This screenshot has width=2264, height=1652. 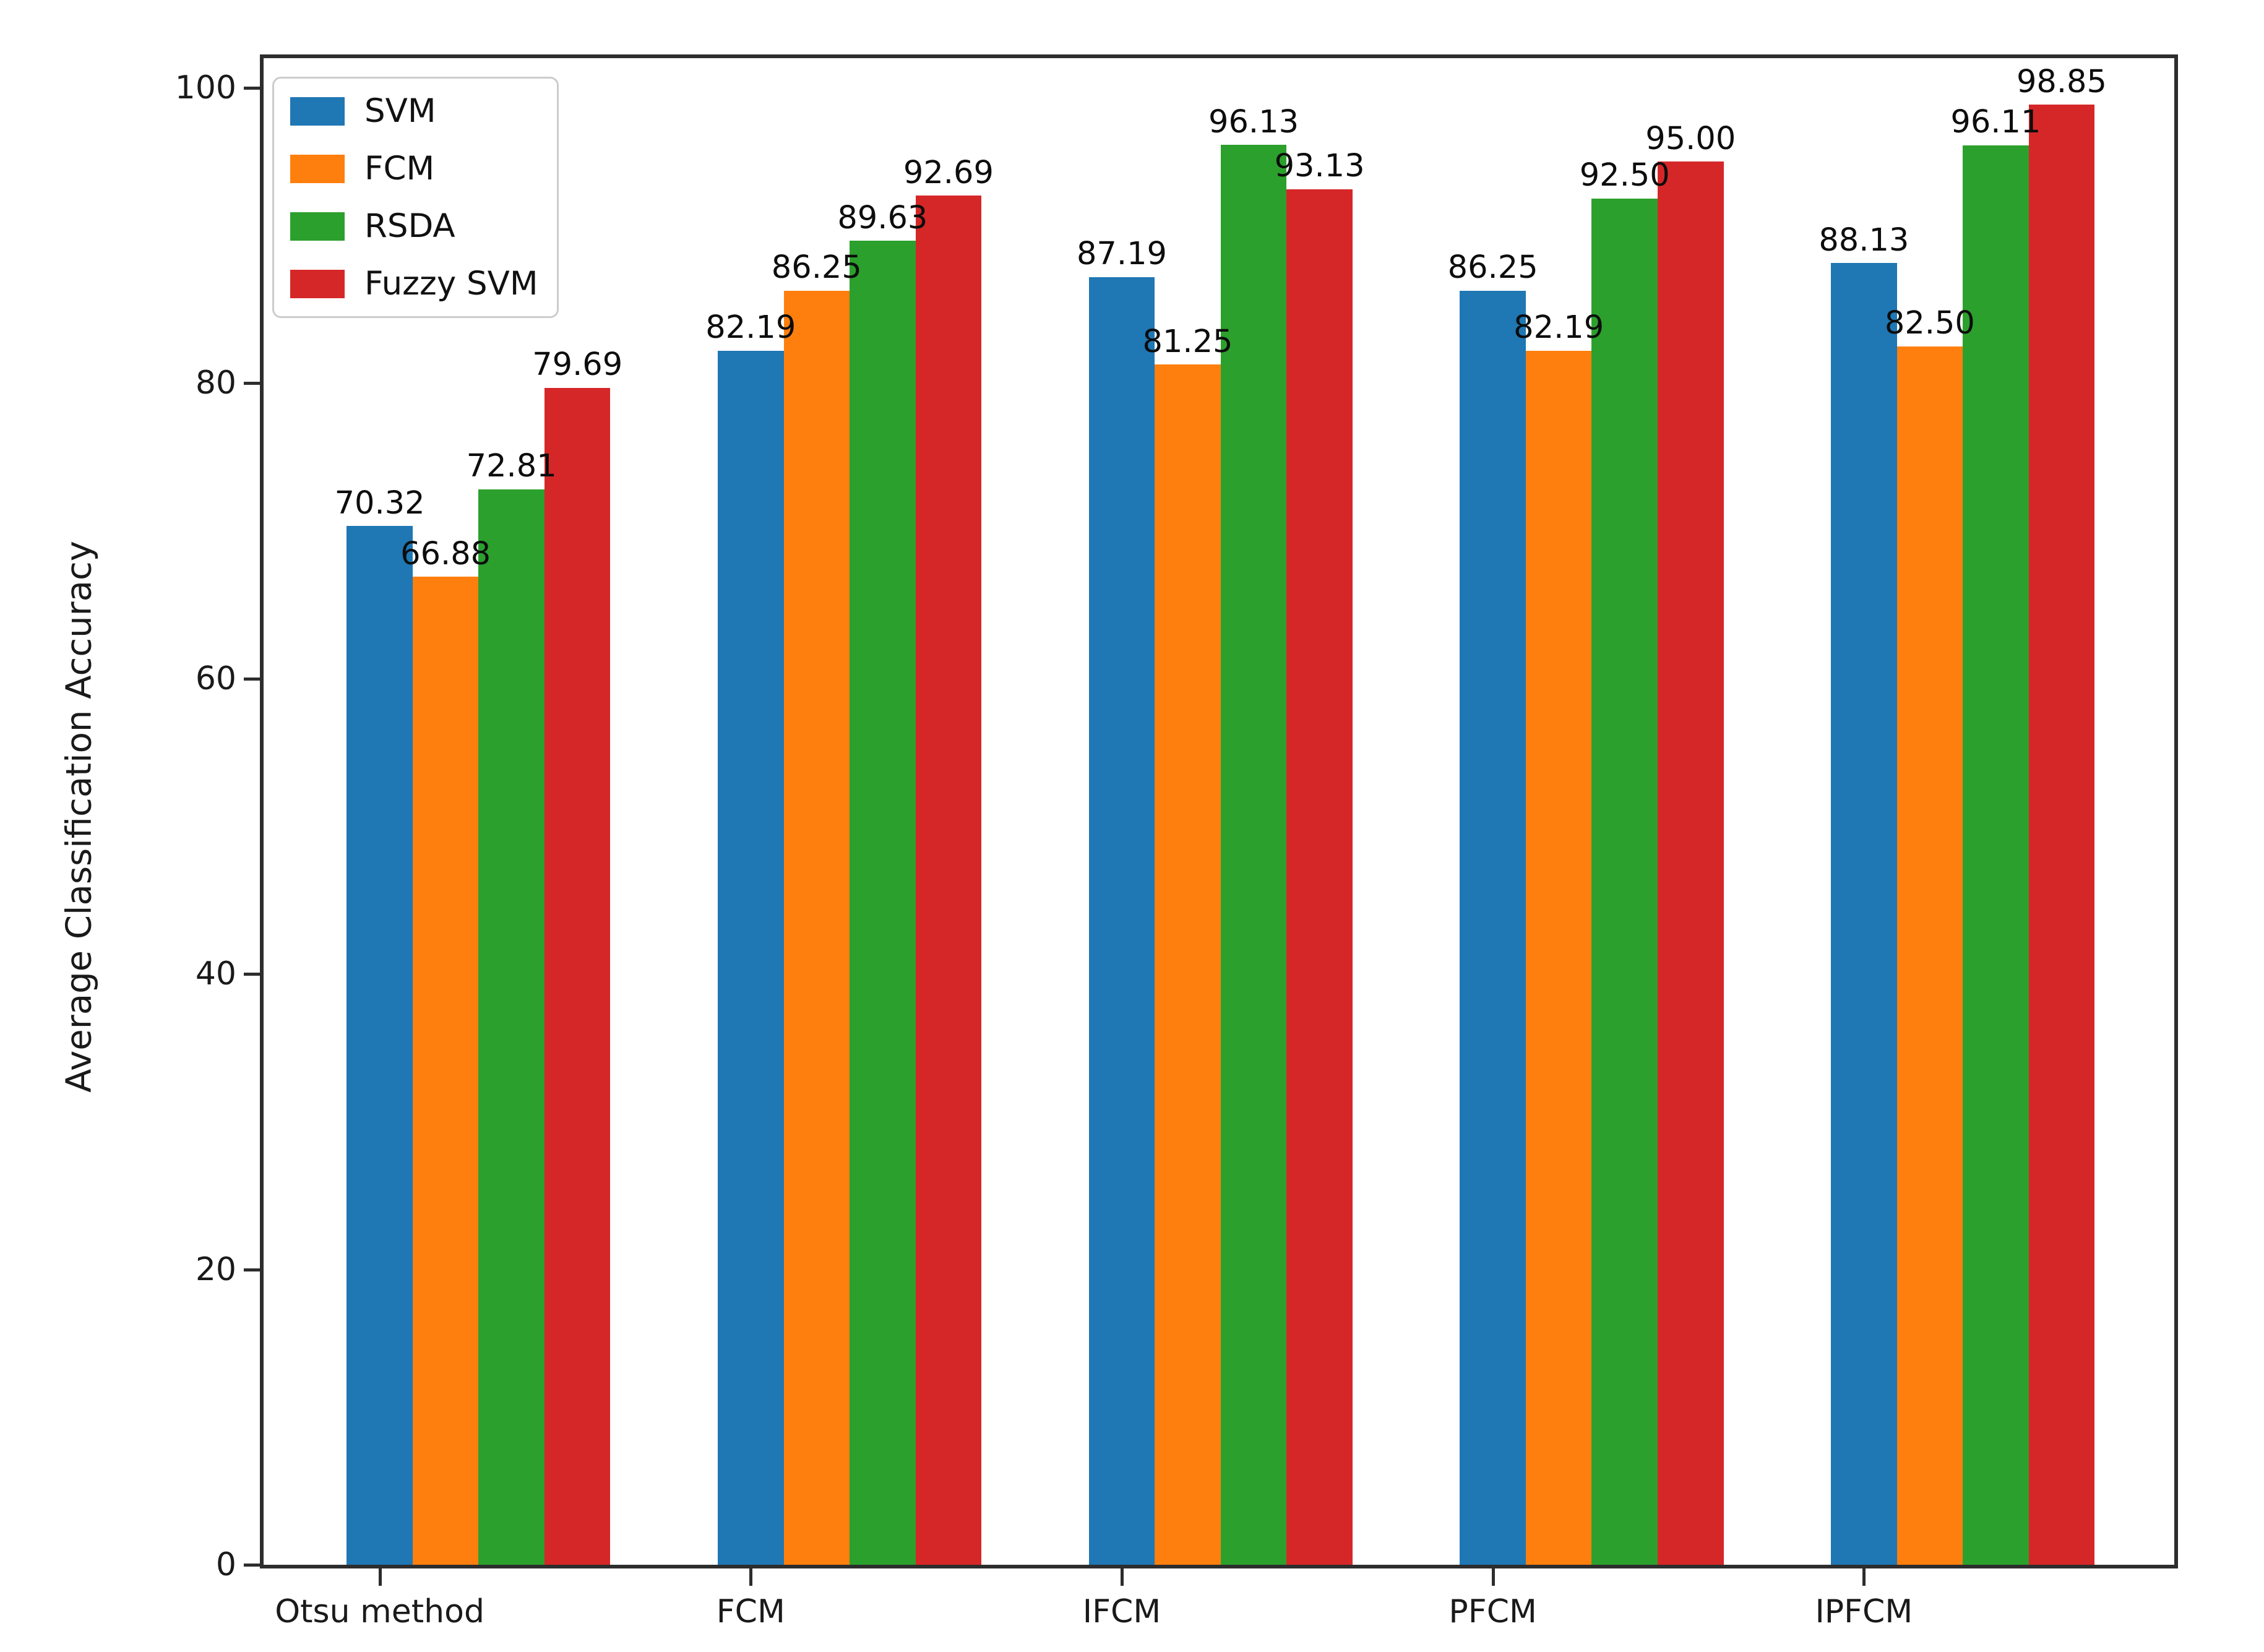 What do you see at coordinates (2061, 835) in the screenshot?
I see `bar-fuzzy-svm-ipfcm` at bounding box center [2061, 835].